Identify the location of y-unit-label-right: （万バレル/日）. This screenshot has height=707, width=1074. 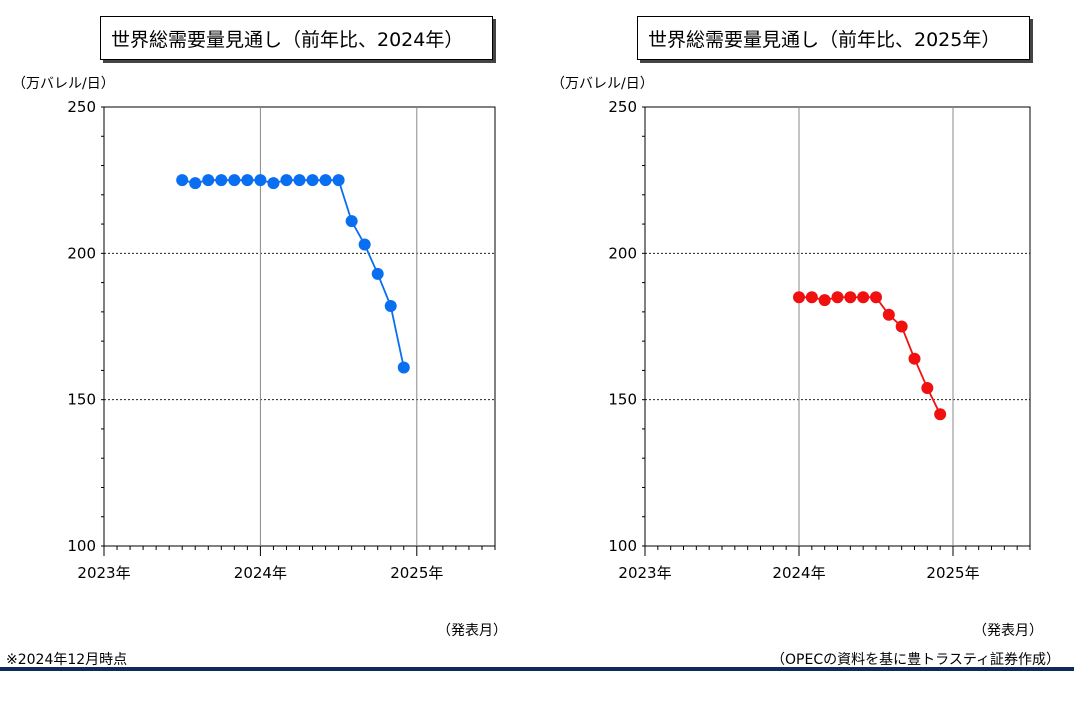
(602, 84).